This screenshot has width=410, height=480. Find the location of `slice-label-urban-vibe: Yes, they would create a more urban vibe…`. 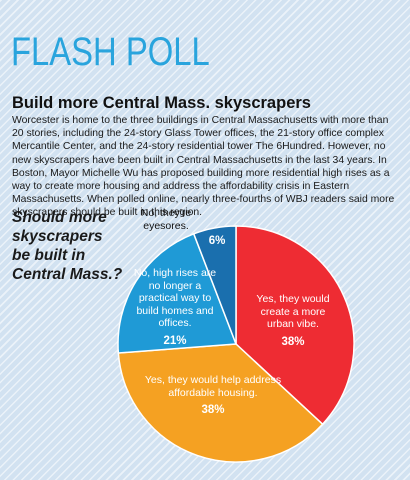

slice-label-urban-vibe: Yes, they would create a more urban vibe… is located at coordinates (293, 321).